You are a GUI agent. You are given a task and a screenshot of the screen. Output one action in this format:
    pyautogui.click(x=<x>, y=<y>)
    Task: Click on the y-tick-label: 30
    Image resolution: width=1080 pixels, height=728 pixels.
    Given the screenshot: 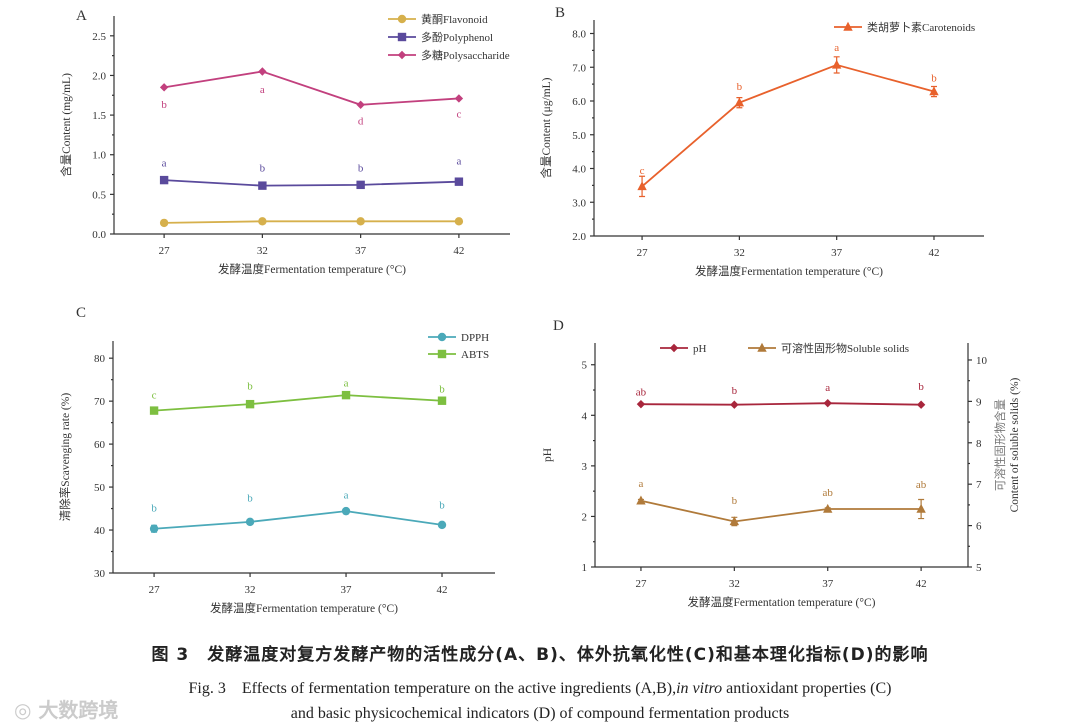 What is the action you would take?
    pyautogui.click(x=100, y=574)
    